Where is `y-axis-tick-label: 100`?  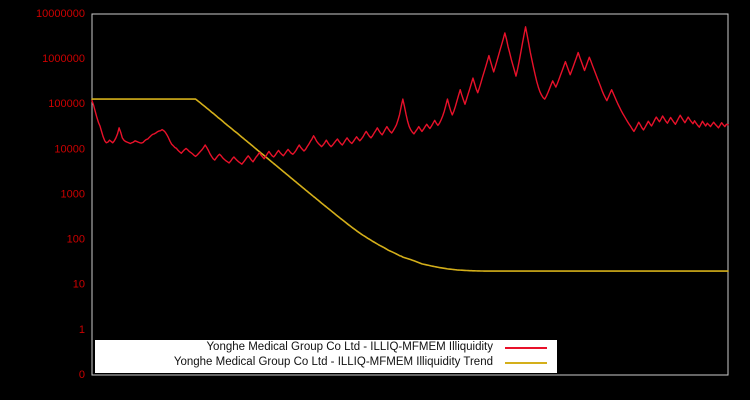 y-axis-tick-label: 100 is located at coordinates (76, 240).